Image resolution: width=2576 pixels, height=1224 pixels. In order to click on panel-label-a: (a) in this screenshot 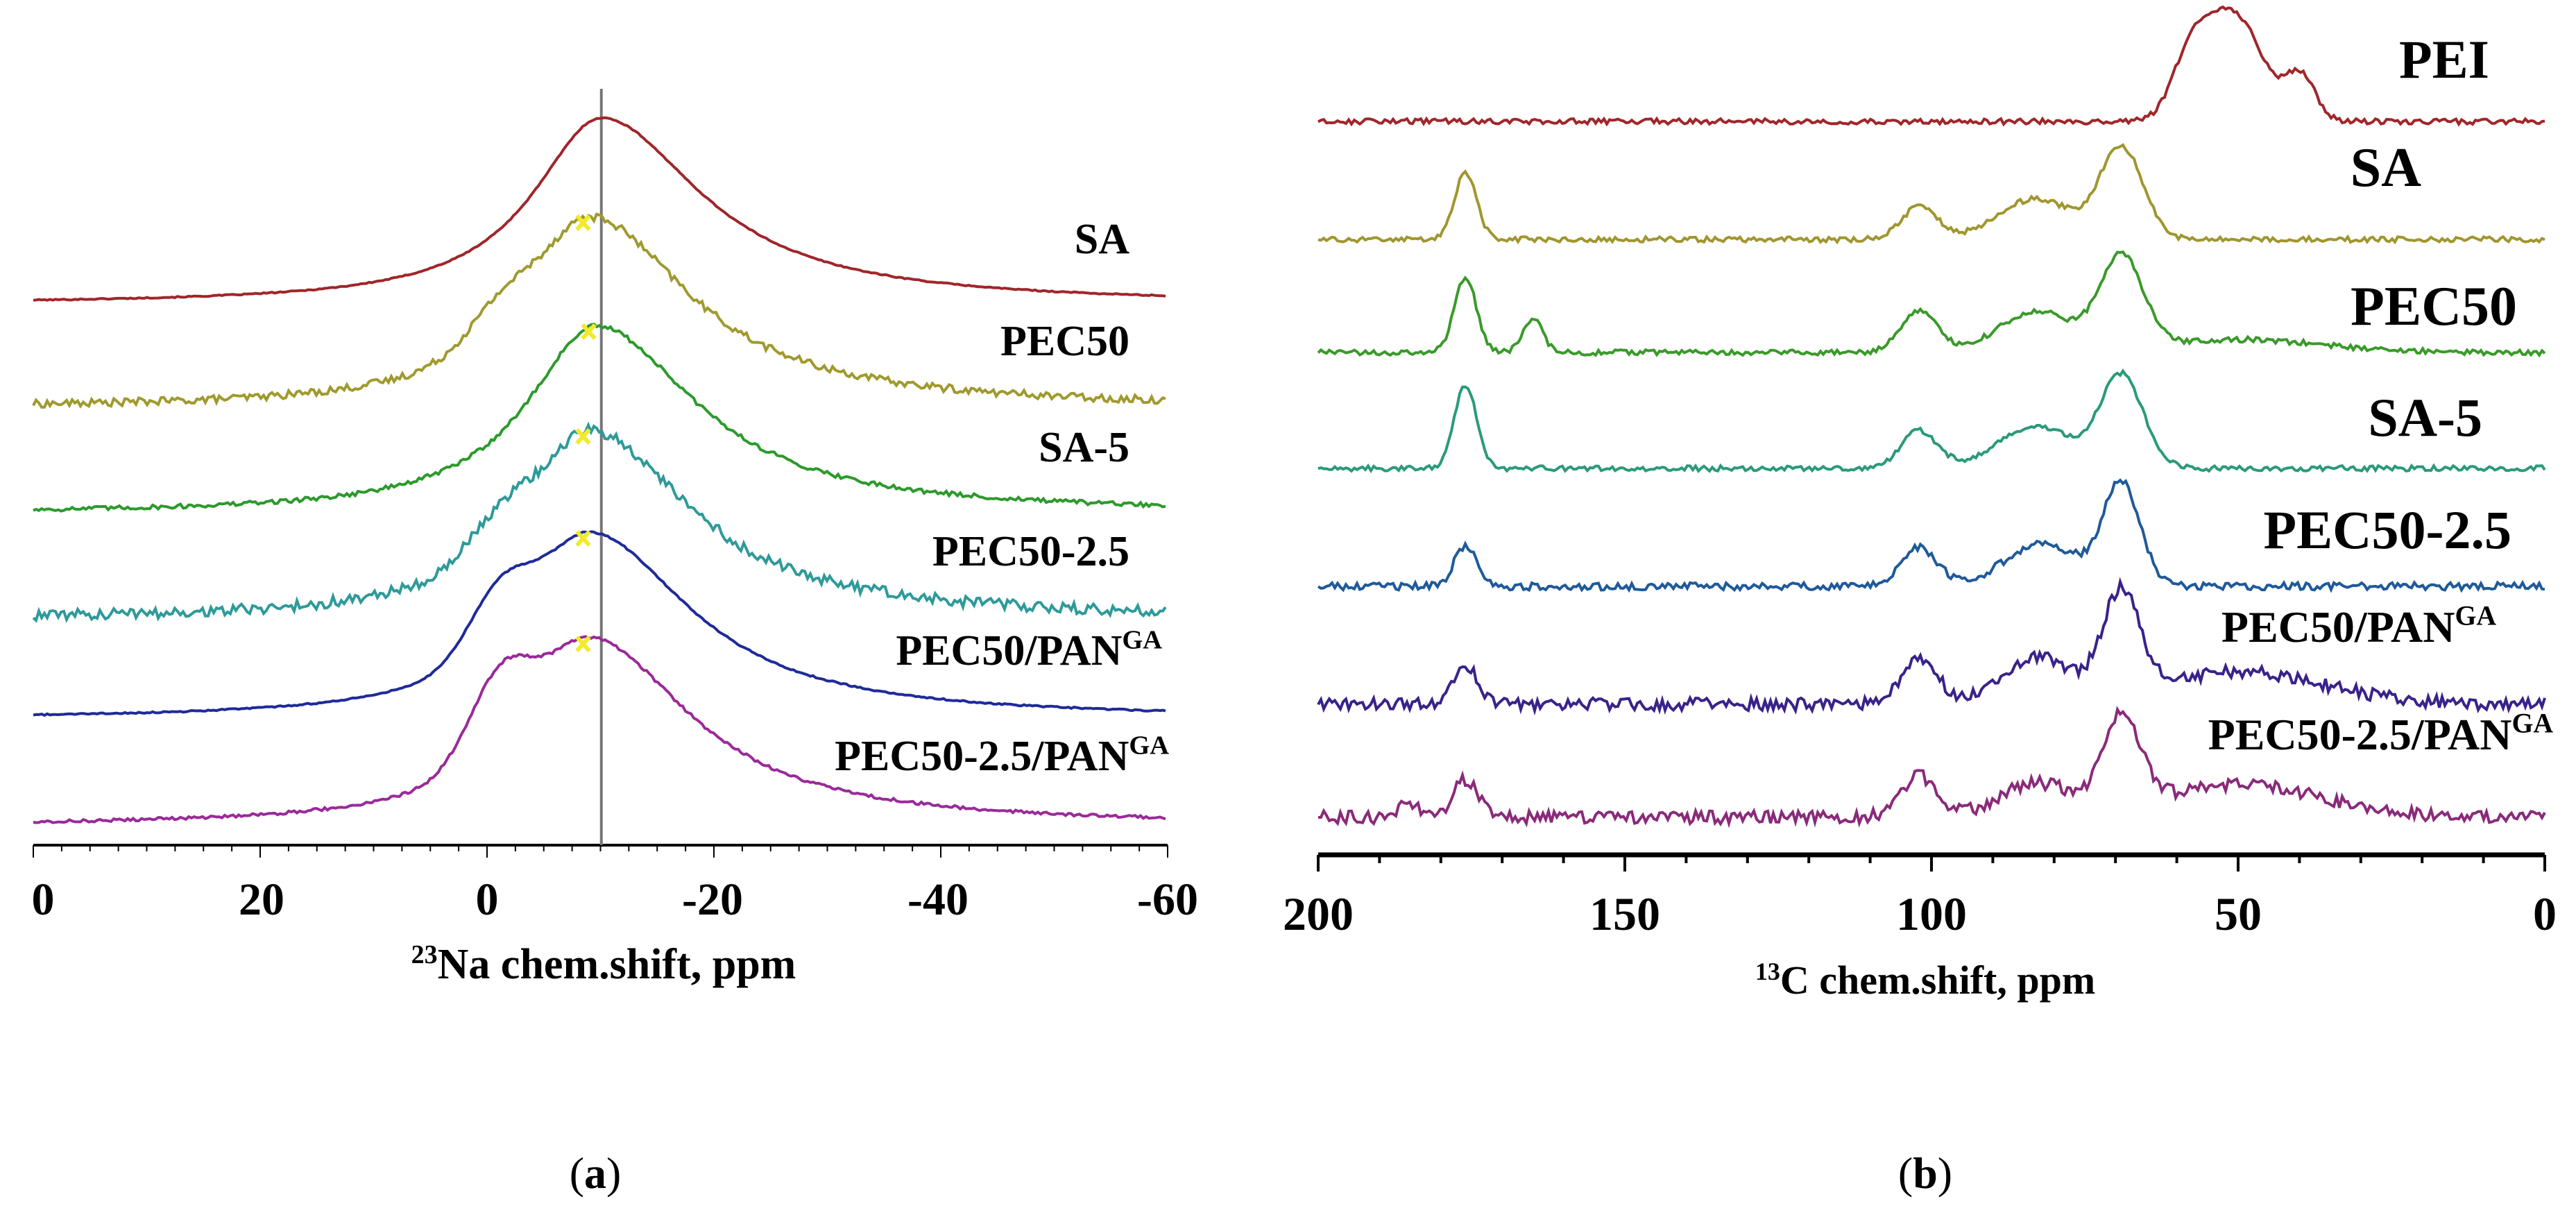, I will do `click(596, 1173)`.